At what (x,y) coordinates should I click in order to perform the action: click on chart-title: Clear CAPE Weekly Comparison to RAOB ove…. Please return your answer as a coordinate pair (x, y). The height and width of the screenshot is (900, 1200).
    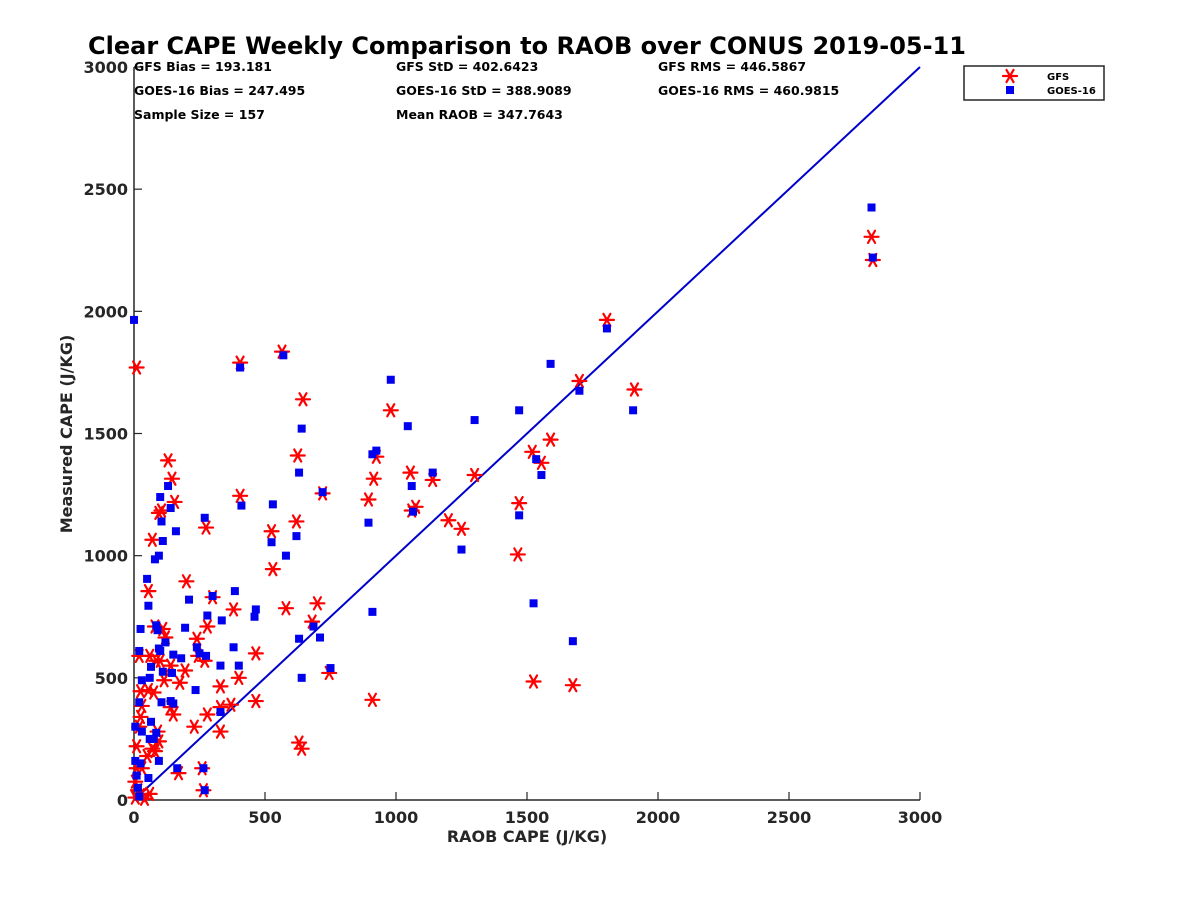
    Looking at the image, I should click on (527, 46).